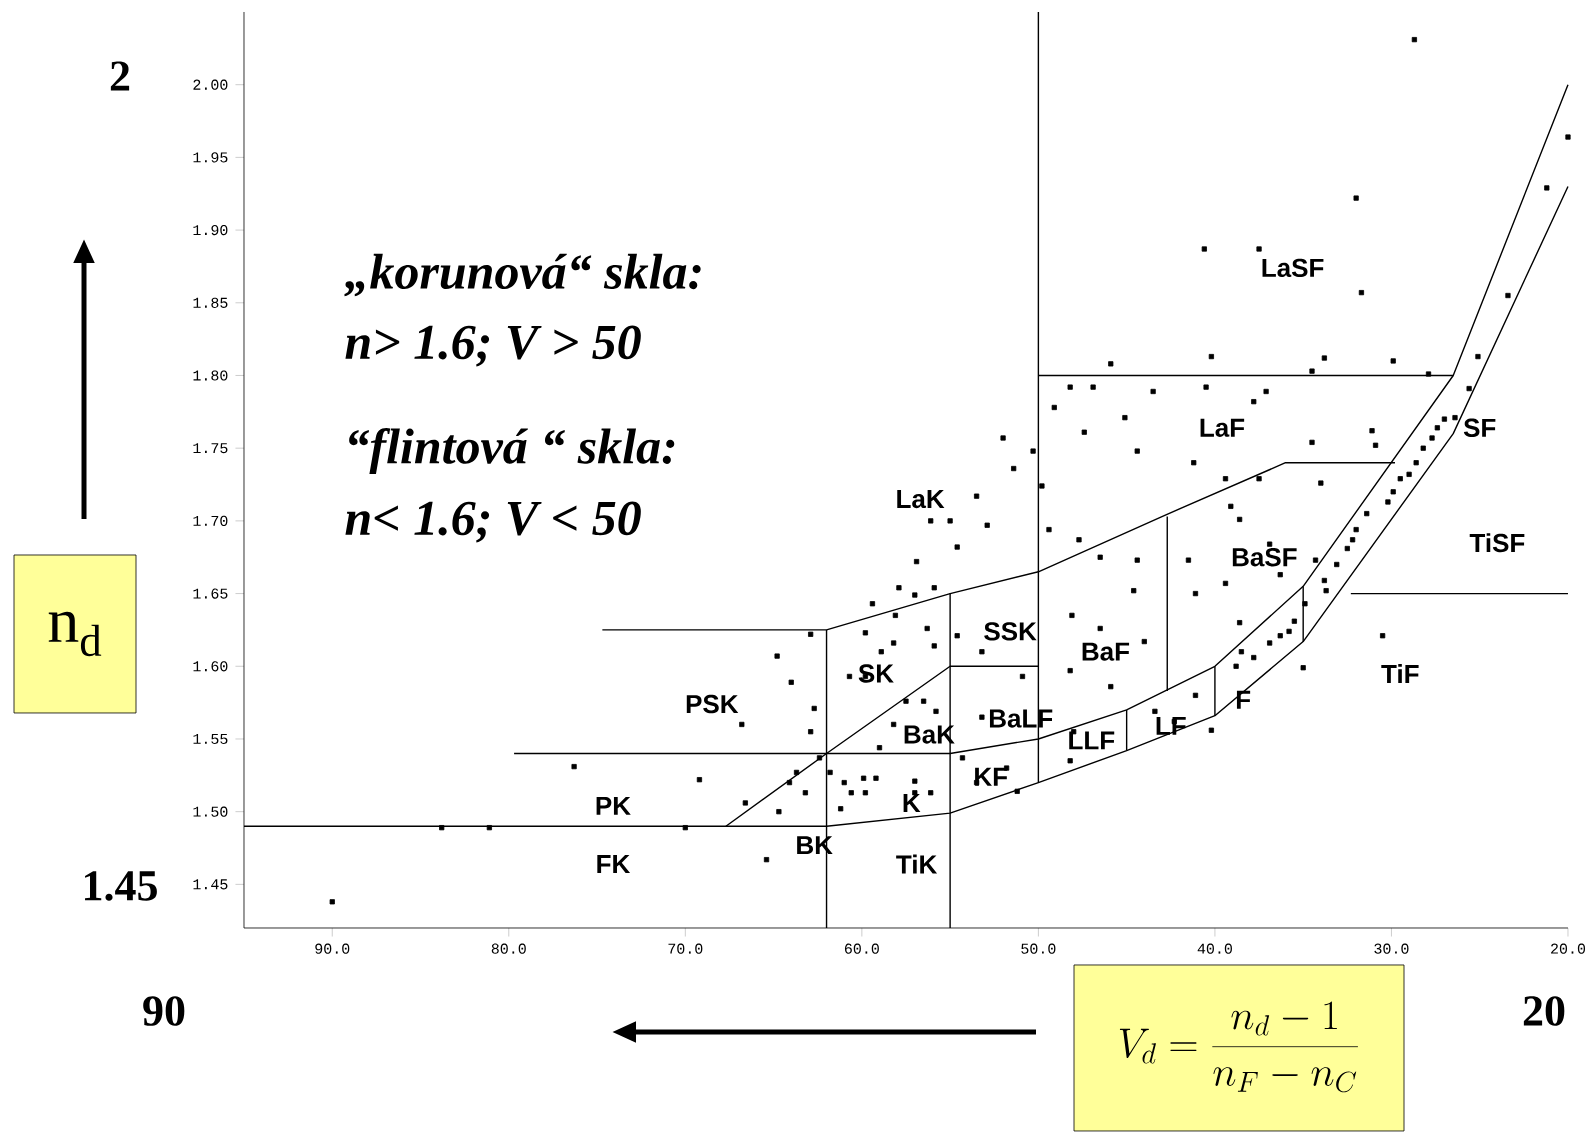 Image resolution: width=1596 pixels, height=1135 pixels. What do you see at coordinates (1238, 1047) in the screenshot?
I see `x-axis-title: $V_{d} = \frac{n_{d} - 1}{n_{F} - n_{C}}$` at bounding box center [1238, 1047].